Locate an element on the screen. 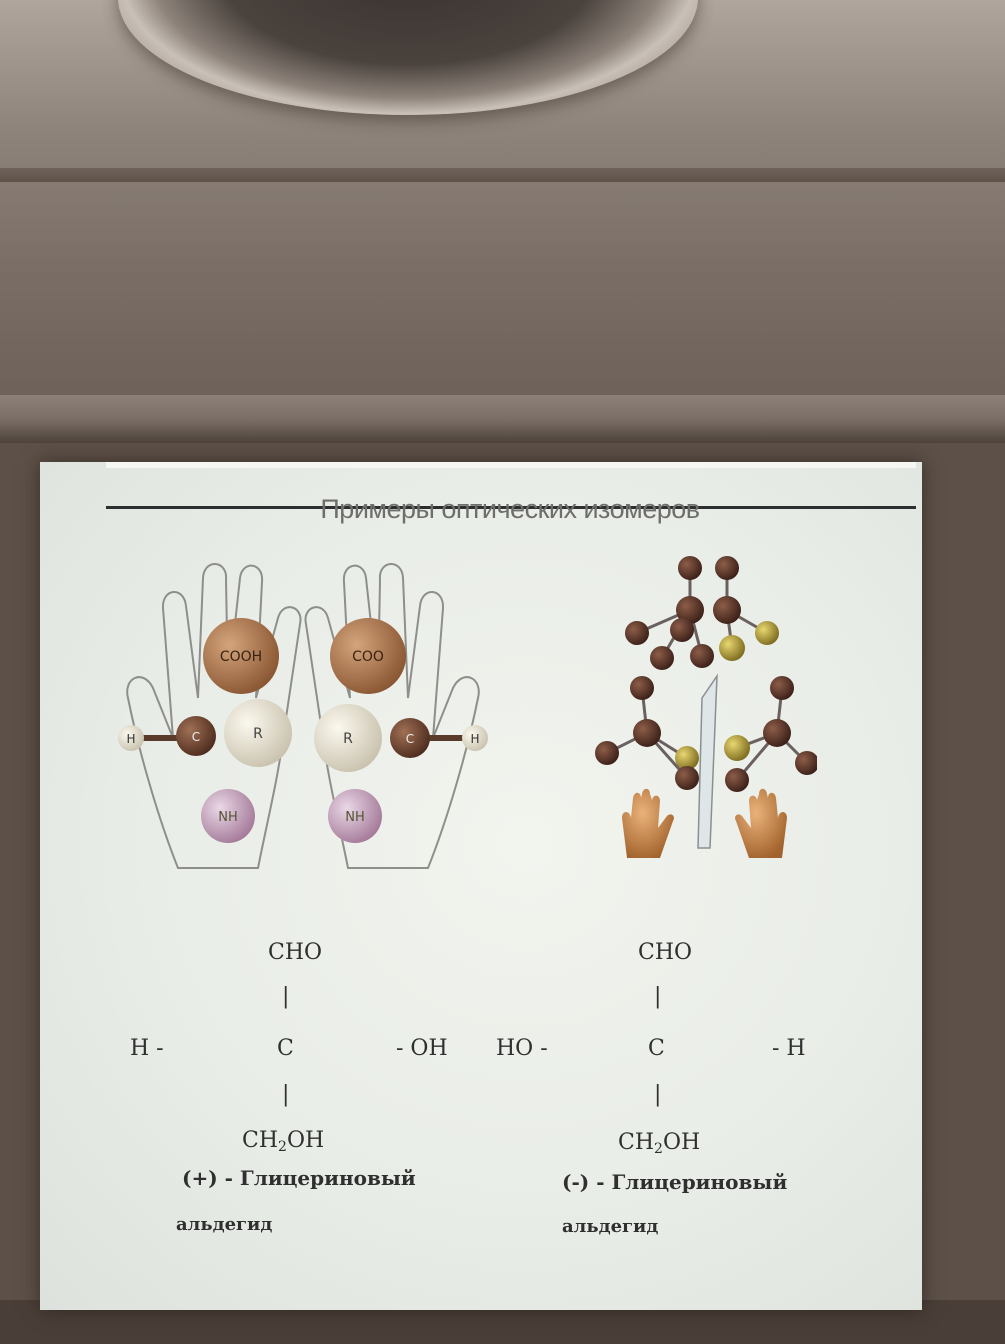 The width and height of the screenshot is (1005, 1344). formula-left-bond-top: | is located at coordinates (286, 996).